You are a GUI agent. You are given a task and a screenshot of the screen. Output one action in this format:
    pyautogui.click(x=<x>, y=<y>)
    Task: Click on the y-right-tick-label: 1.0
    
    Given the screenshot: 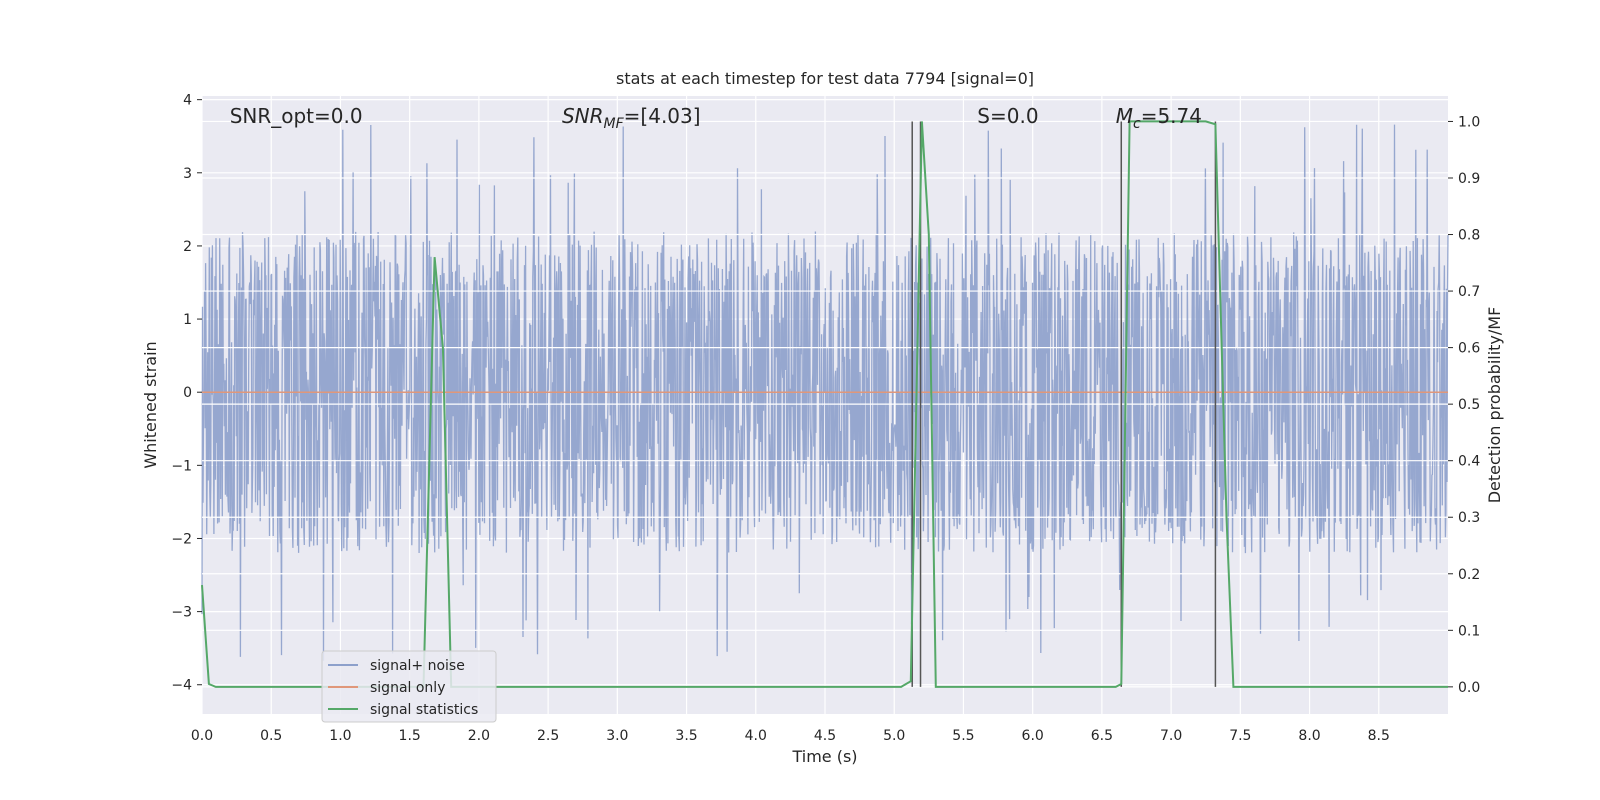 What is the action you would take?
    pyautogui.click(x=1469, y=122)
    